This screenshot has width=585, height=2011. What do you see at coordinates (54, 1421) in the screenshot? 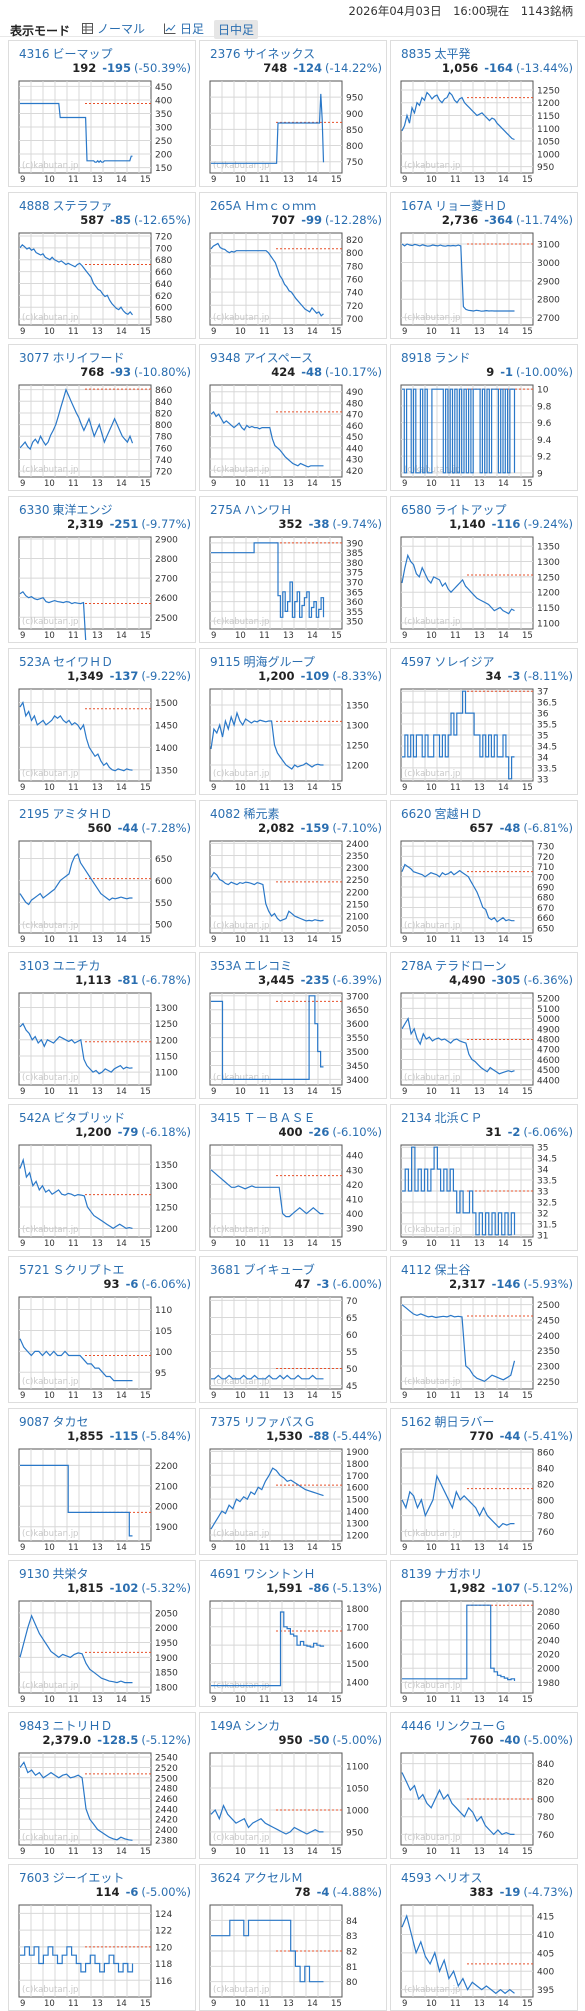
I see `stock-name-link: 9087 タカセ` at bounding box center [54, 1421].